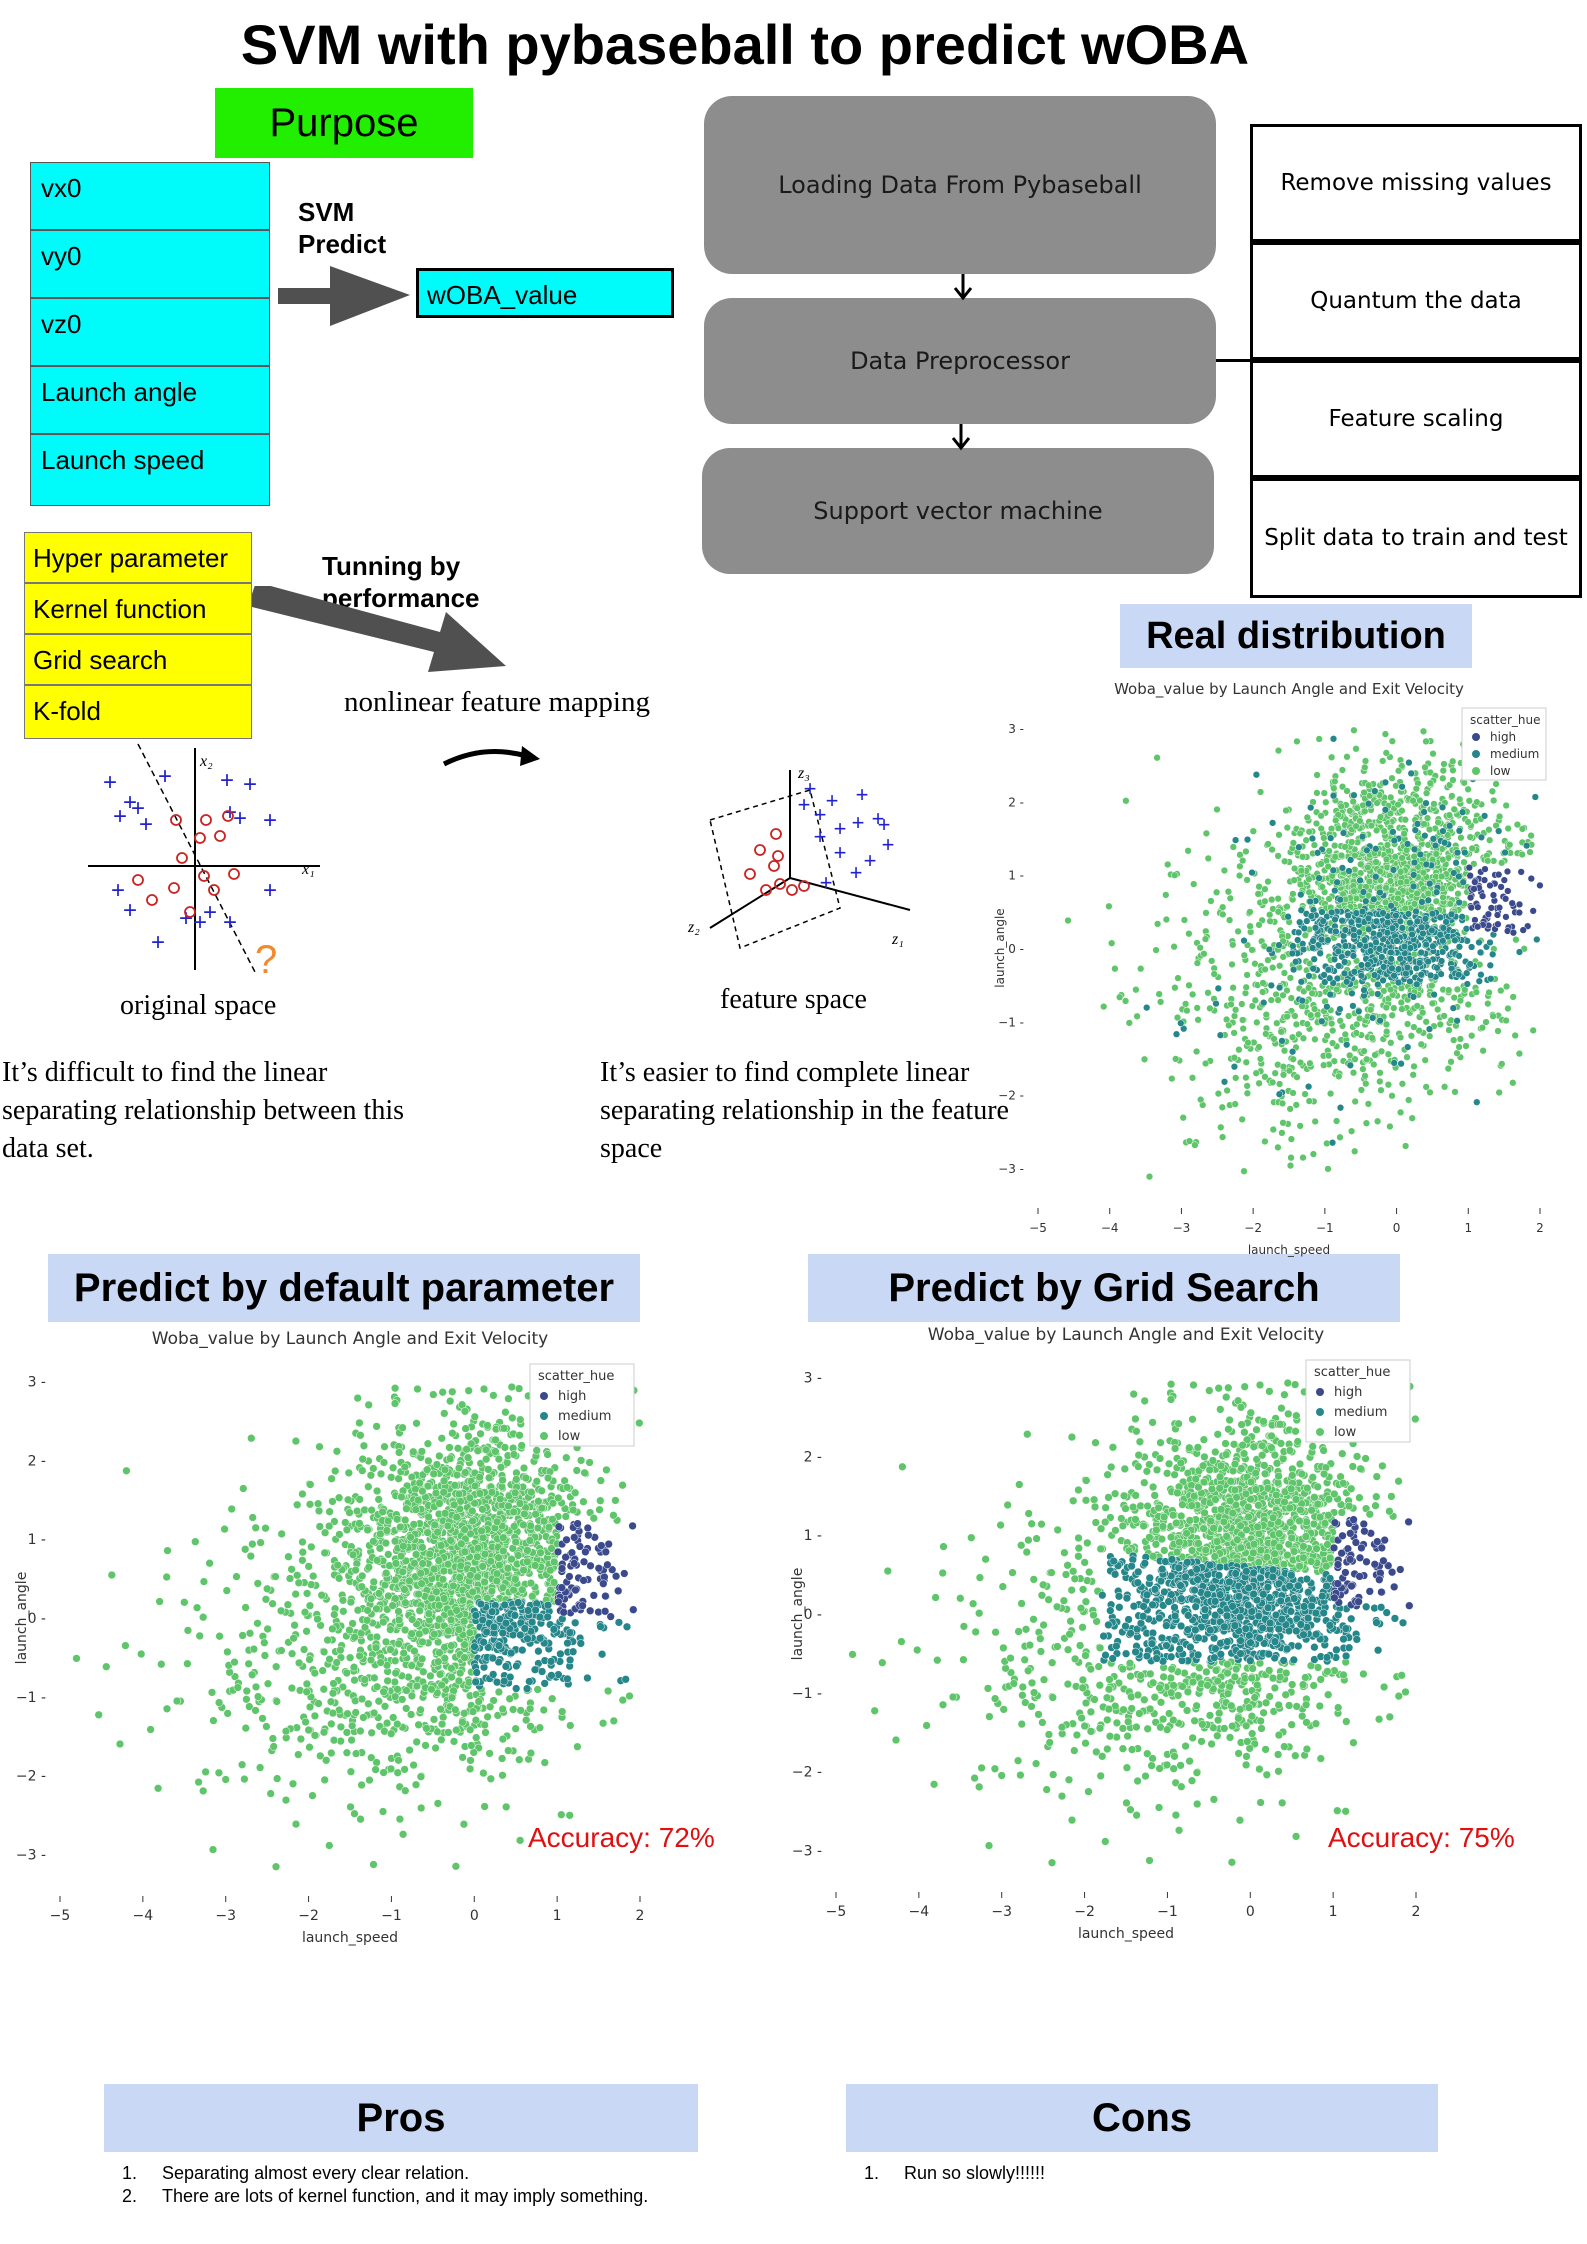 The image size is (1587, 2244). I want to click on data-point-high, so click(1478, 907).